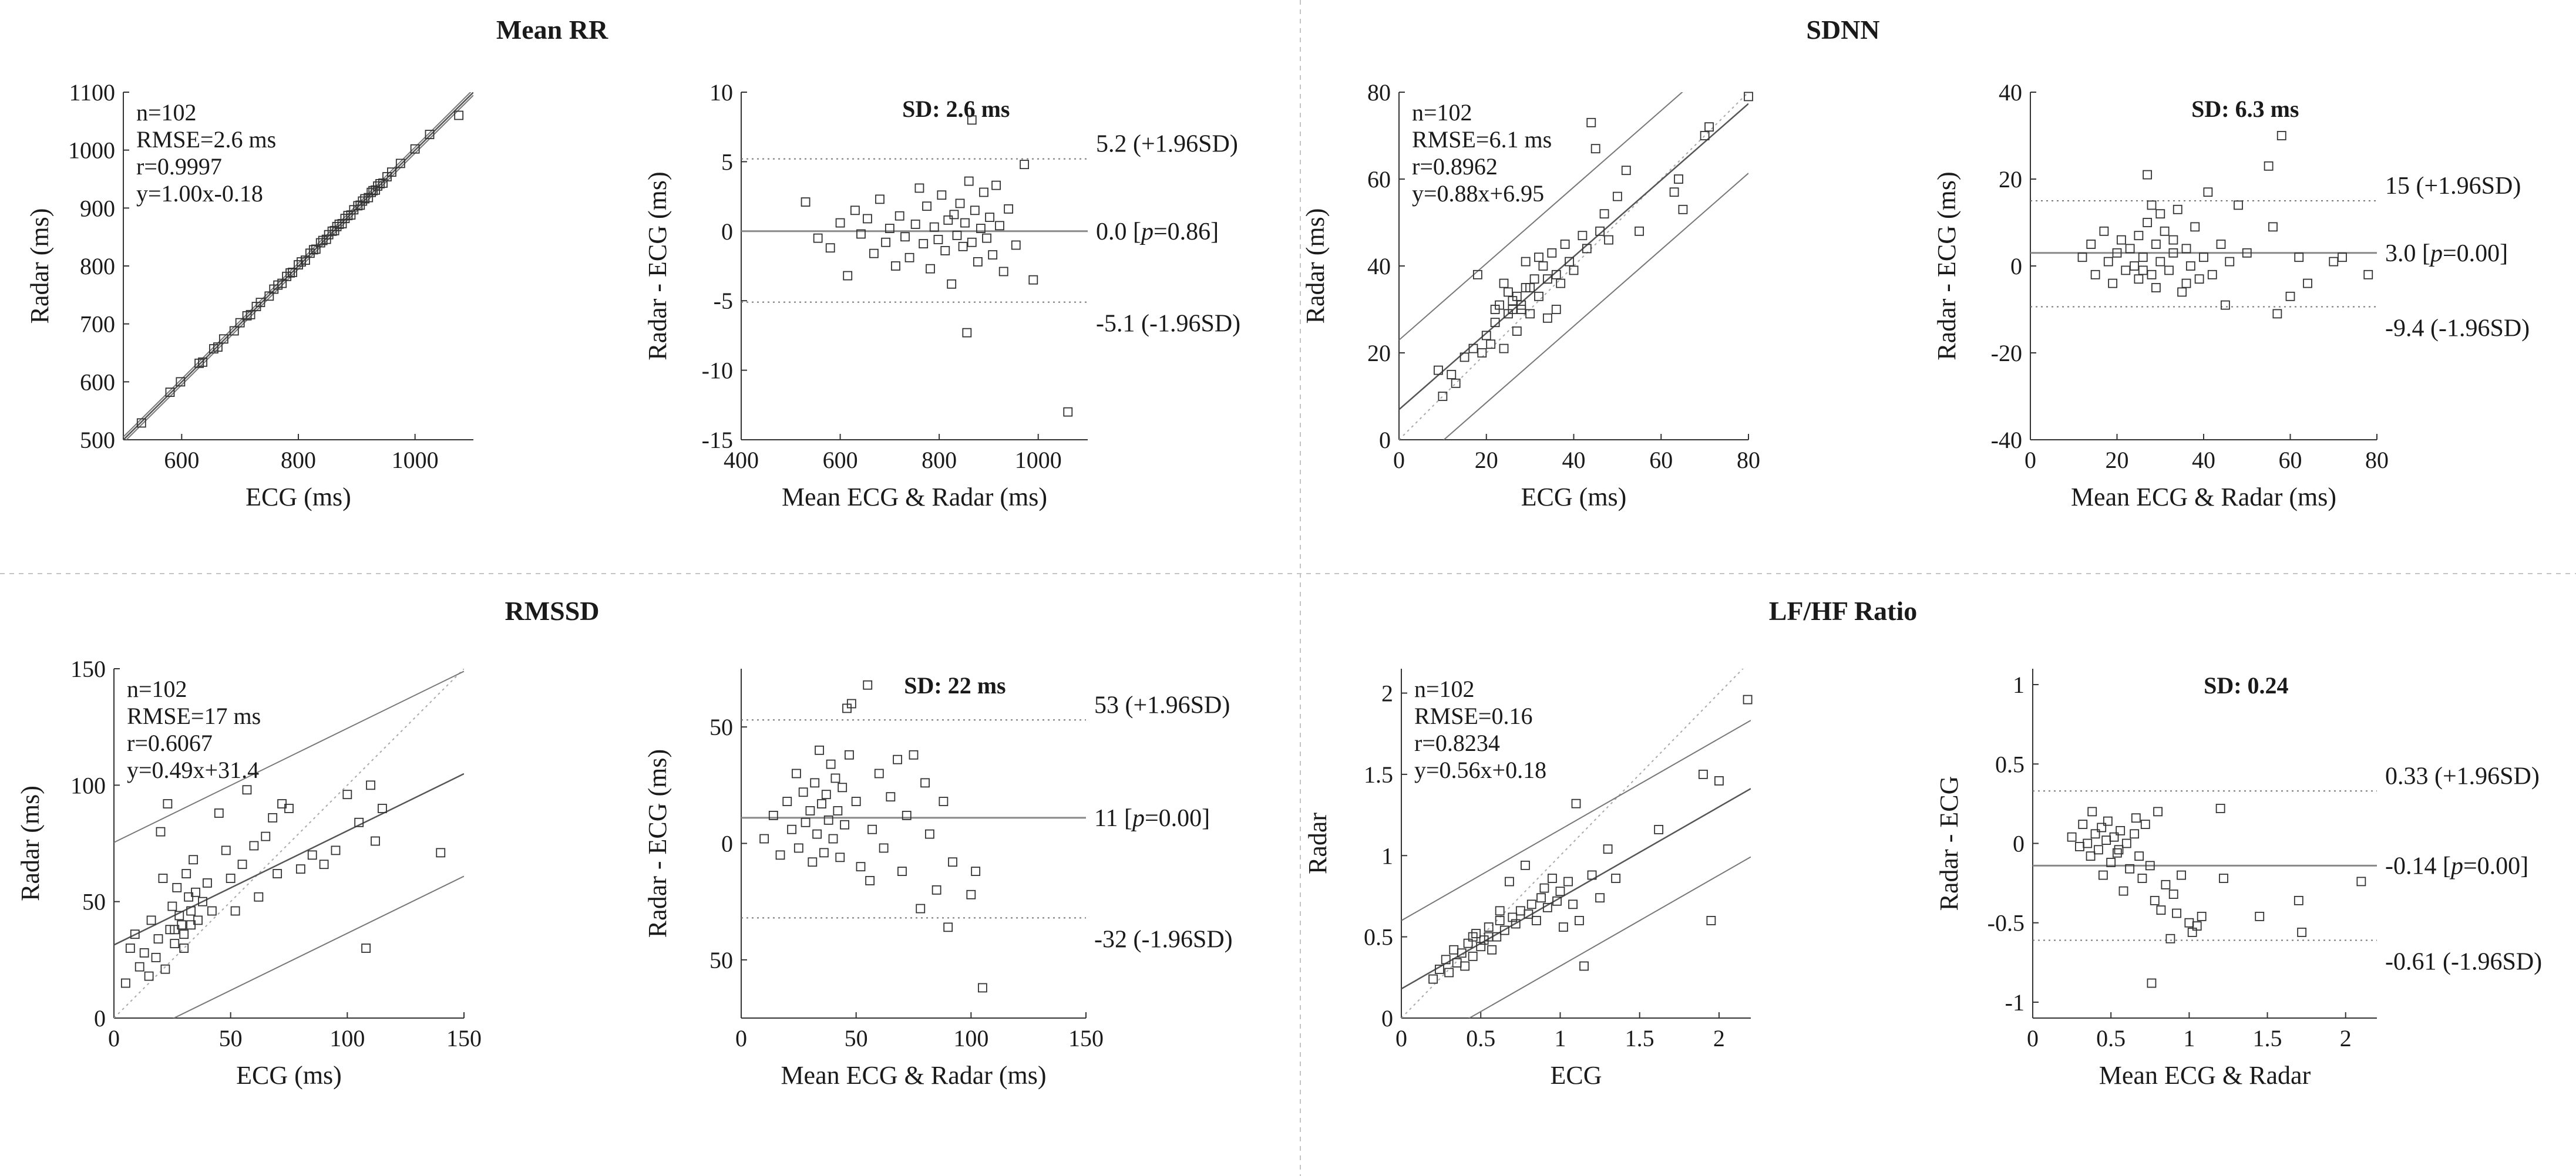 Image resolution: width=2576 pixels, height=1176 pixels. Describe the element at coordinates (170, 743) in the screenshot. I see `rmssd-scatter-stat-line: r=0.6067` at that location.